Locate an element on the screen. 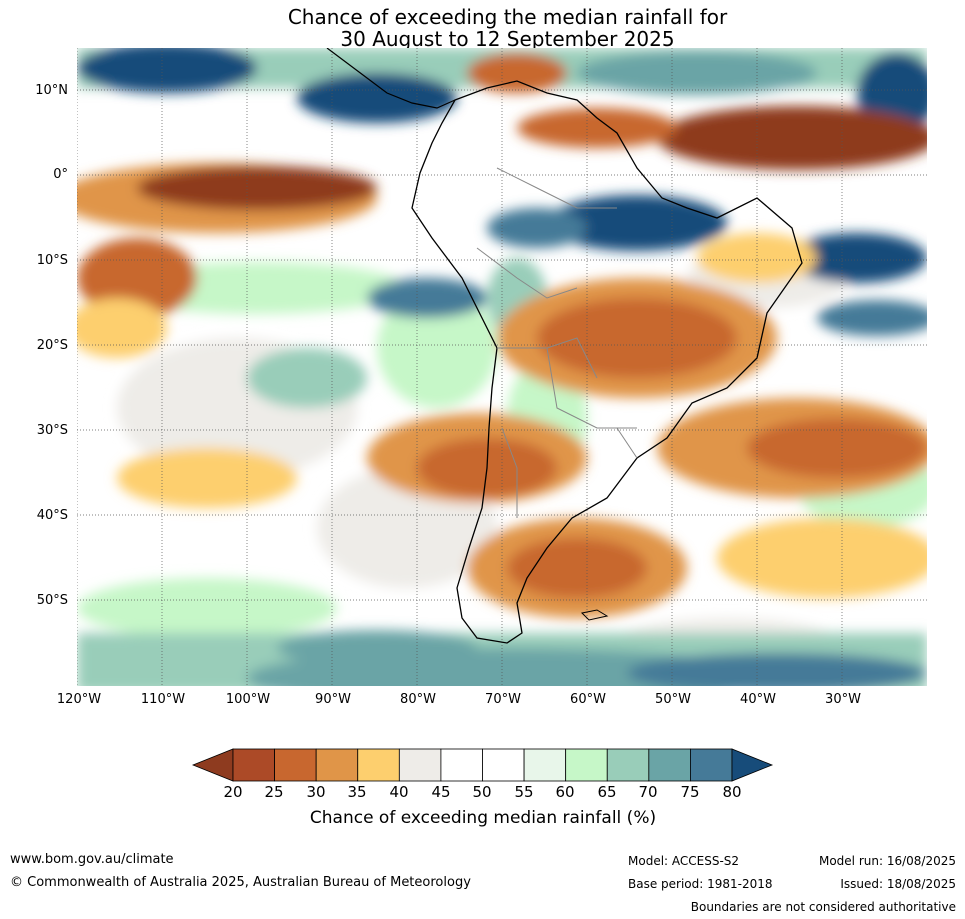 The width and height of the screenshot is (965, 919). colorbar-tick-55: 55 is located at coordinates (524, 792).